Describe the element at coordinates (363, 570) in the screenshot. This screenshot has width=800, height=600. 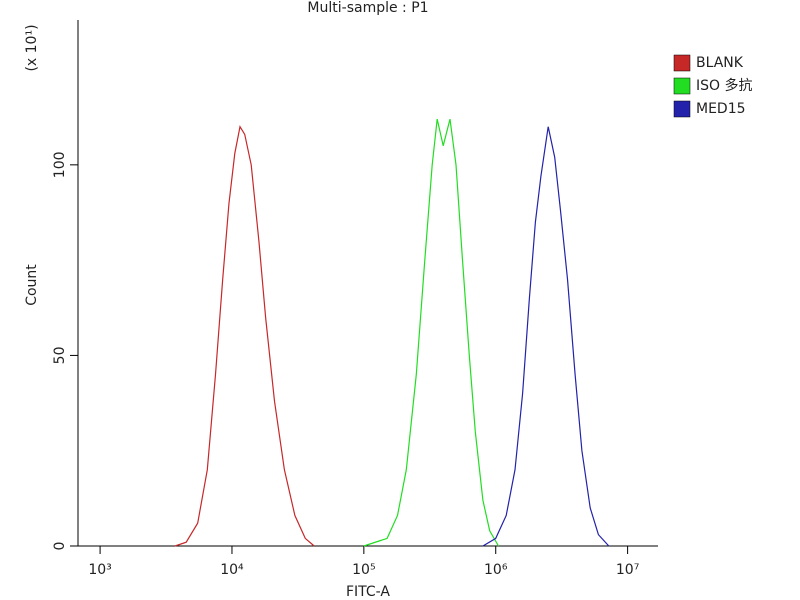
I see `x-tick-label: 10⁵` at that location.